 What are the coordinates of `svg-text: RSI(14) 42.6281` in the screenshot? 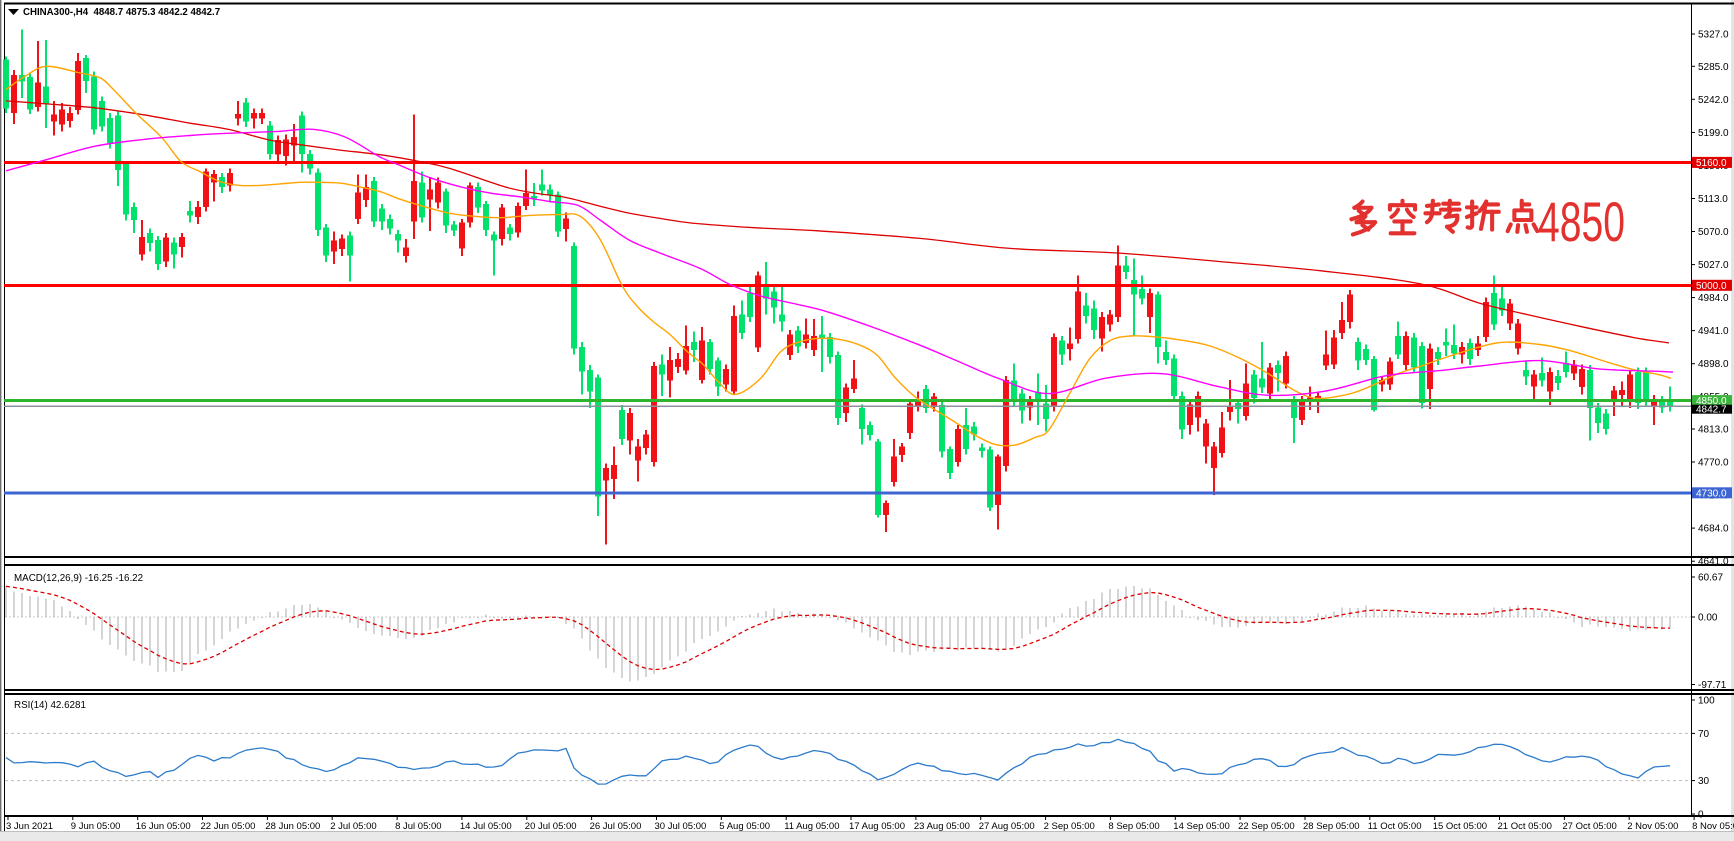 It's located at (50, 705).